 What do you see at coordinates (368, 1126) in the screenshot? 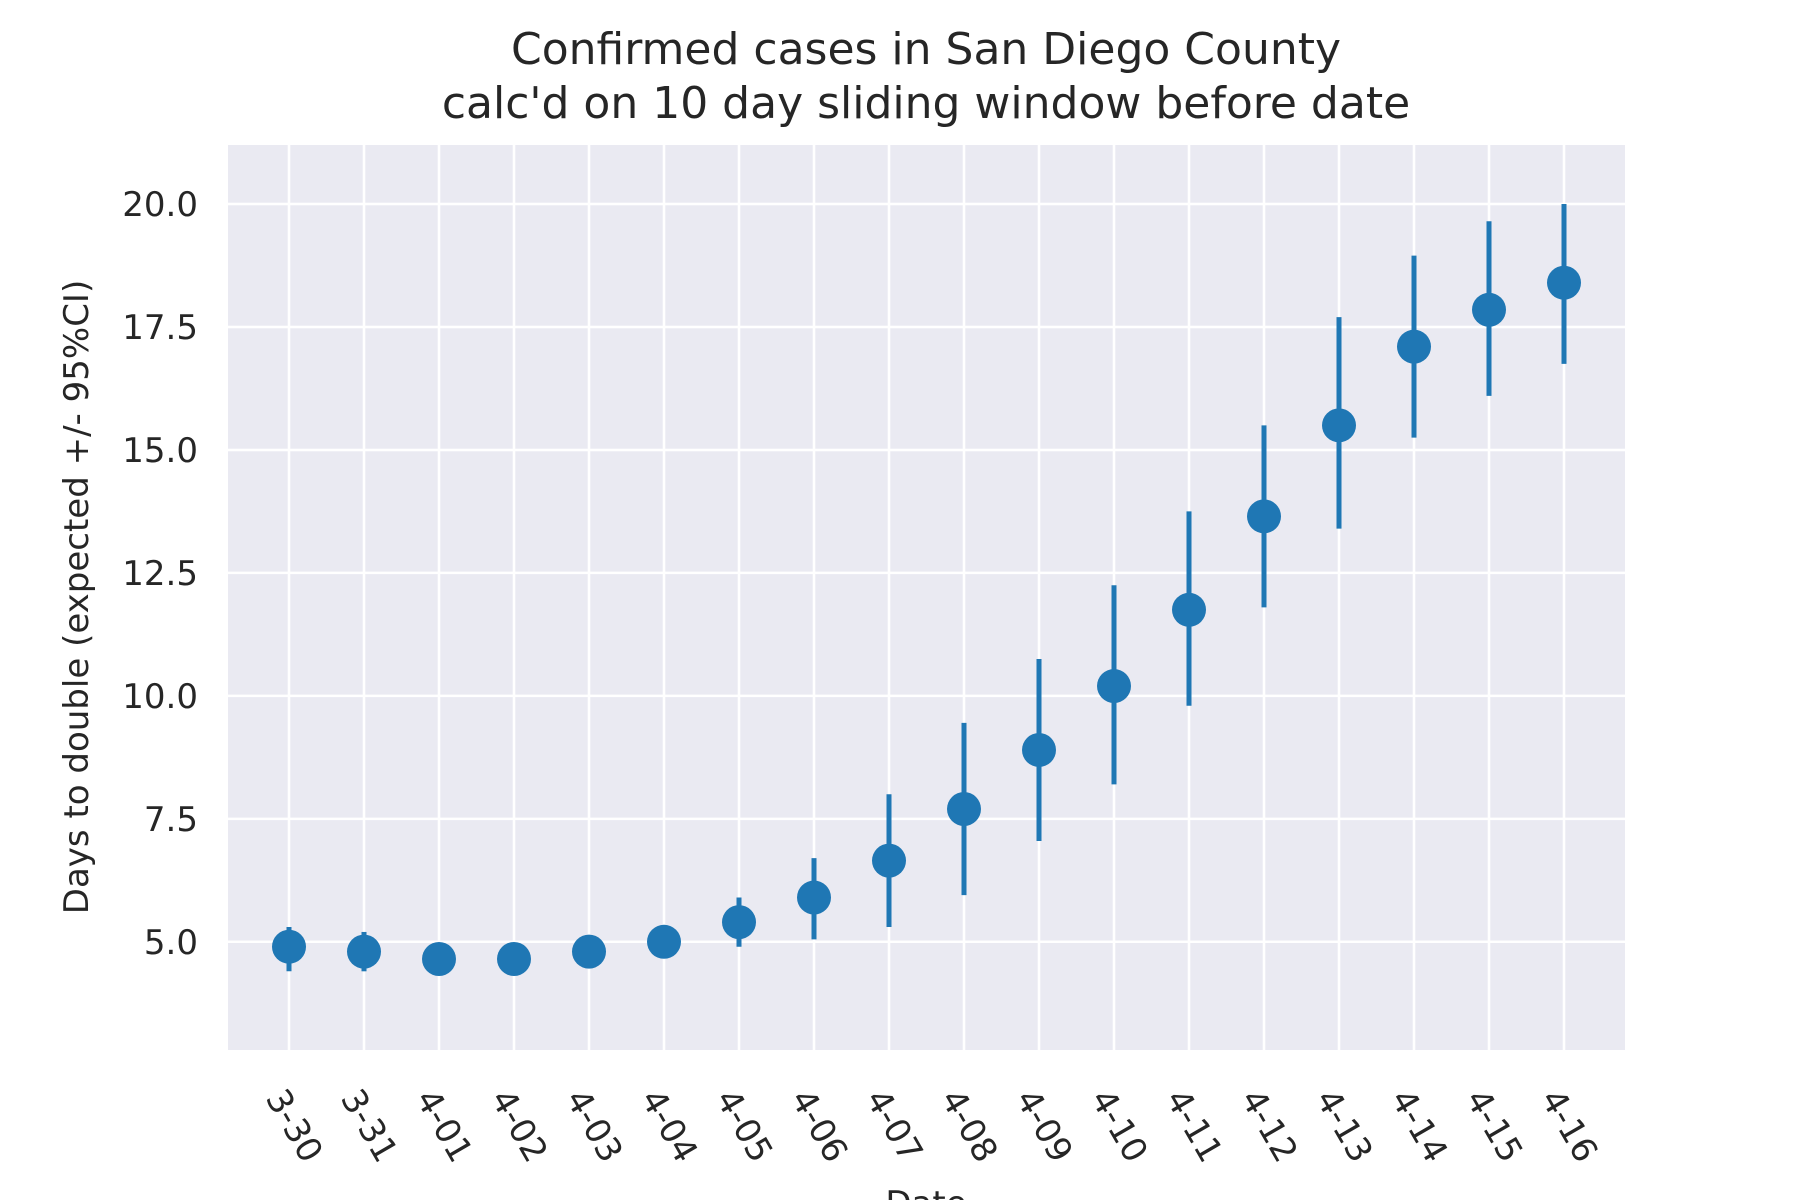
I see `x-tick-label: 3-31` at bounding box center [368, 1126].